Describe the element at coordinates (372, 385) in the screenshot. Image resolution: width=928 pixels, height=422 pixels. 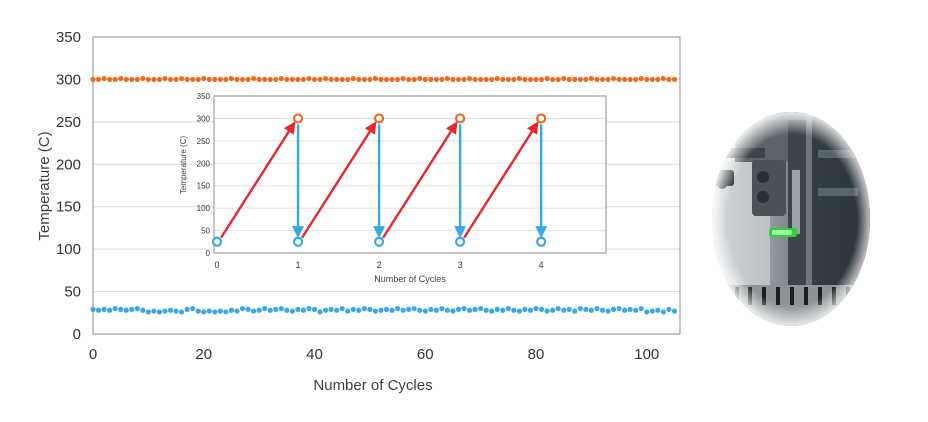
I see `main-x-axis-title: Number of Cycles` at that location.